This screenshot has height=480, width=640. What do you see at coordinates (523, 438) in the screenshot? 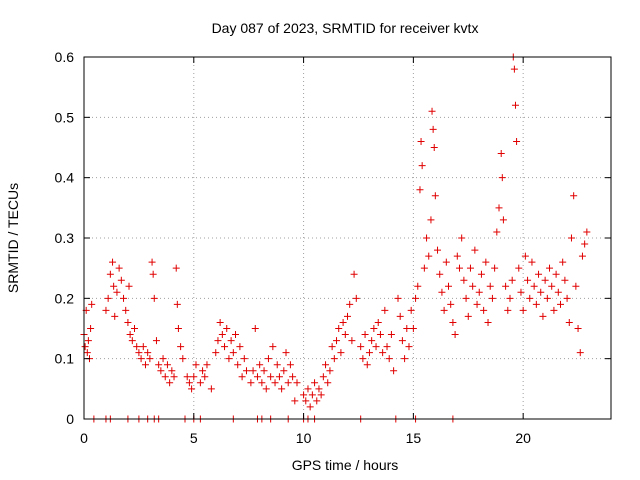
I see `x-tick-label: 20` at bounding box center [523, 438].